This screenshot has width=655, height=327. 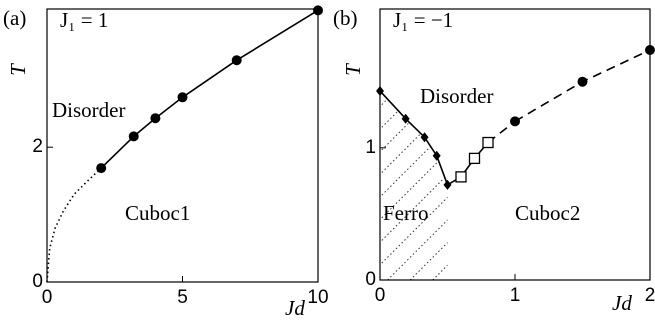 I want to click on panel-label: (a), so click(x=14, y=18).